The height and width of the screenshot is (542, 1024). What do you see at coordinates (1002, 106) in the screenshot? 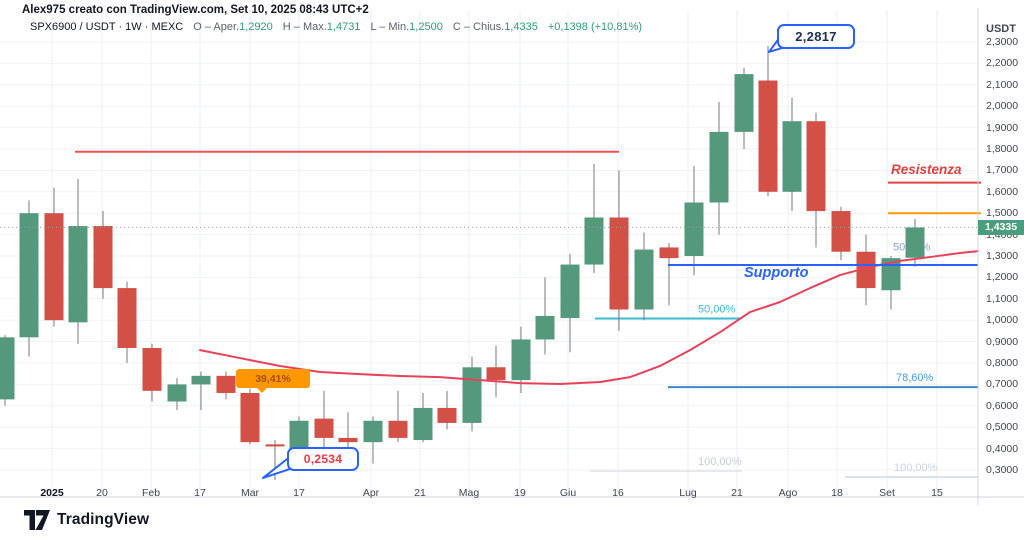
I see `price-tick-label: 2,0000` at bounding box center [1002, 106].